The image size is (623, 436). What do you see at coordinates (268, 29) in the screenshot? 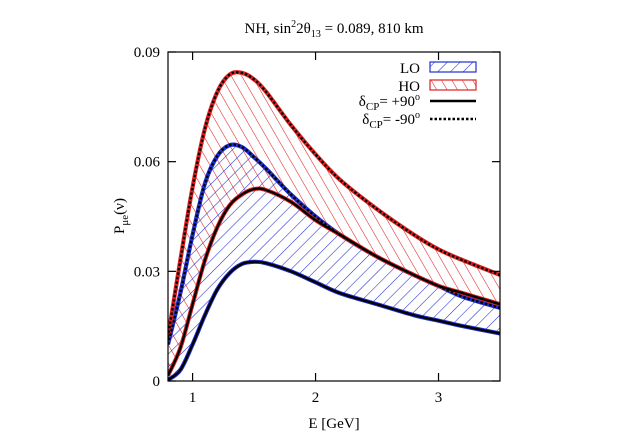
I see `title-pre: NH, sin` at bounding box center [268, 29].